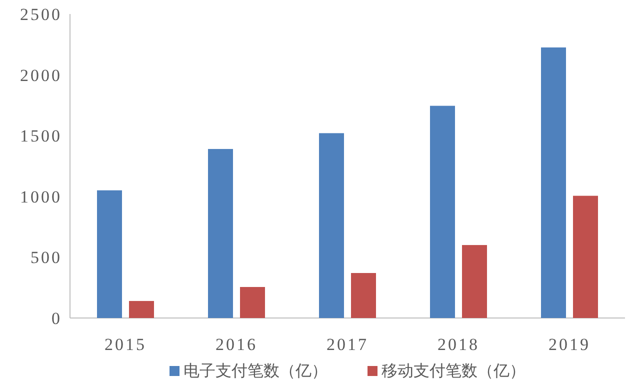 Image resolution: width=640 pixels, height=386 pixels. I want to click on x-tick-label: 2015, so click(125, 344).